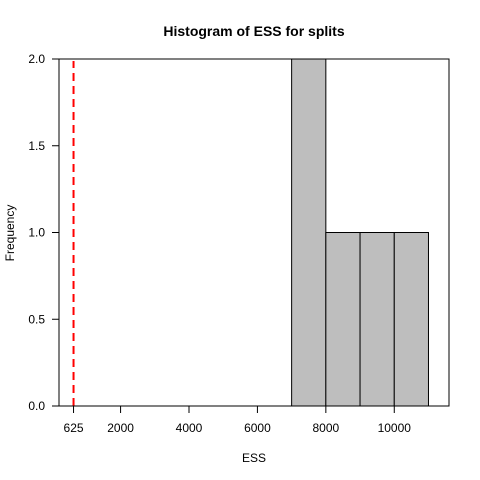 This screenshot has width=480, height=480. What do you see at coordinates (36, 146) in the screenshot?
I see `y-tick-label-3: 1.5` at bounding box center [36, 146].